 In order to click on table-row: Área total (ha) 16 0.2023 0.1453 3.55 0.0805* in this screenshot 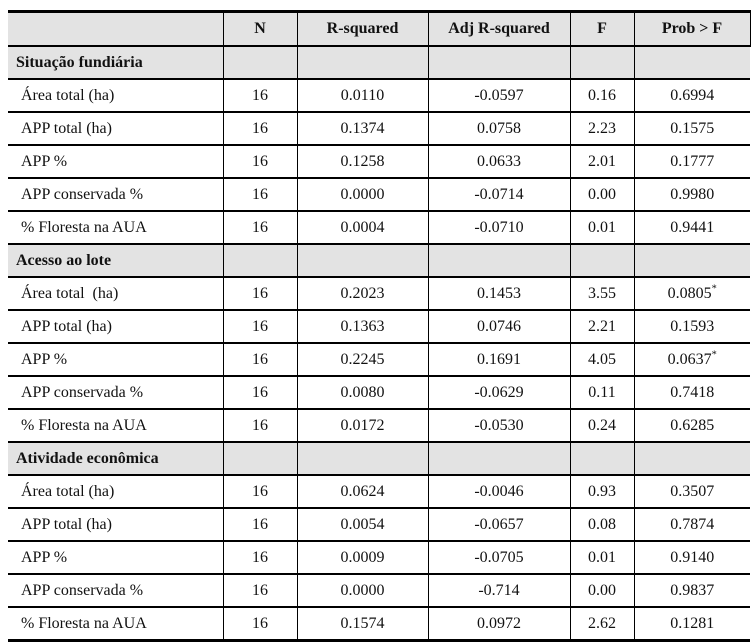, I will do `click(379, 294)`.